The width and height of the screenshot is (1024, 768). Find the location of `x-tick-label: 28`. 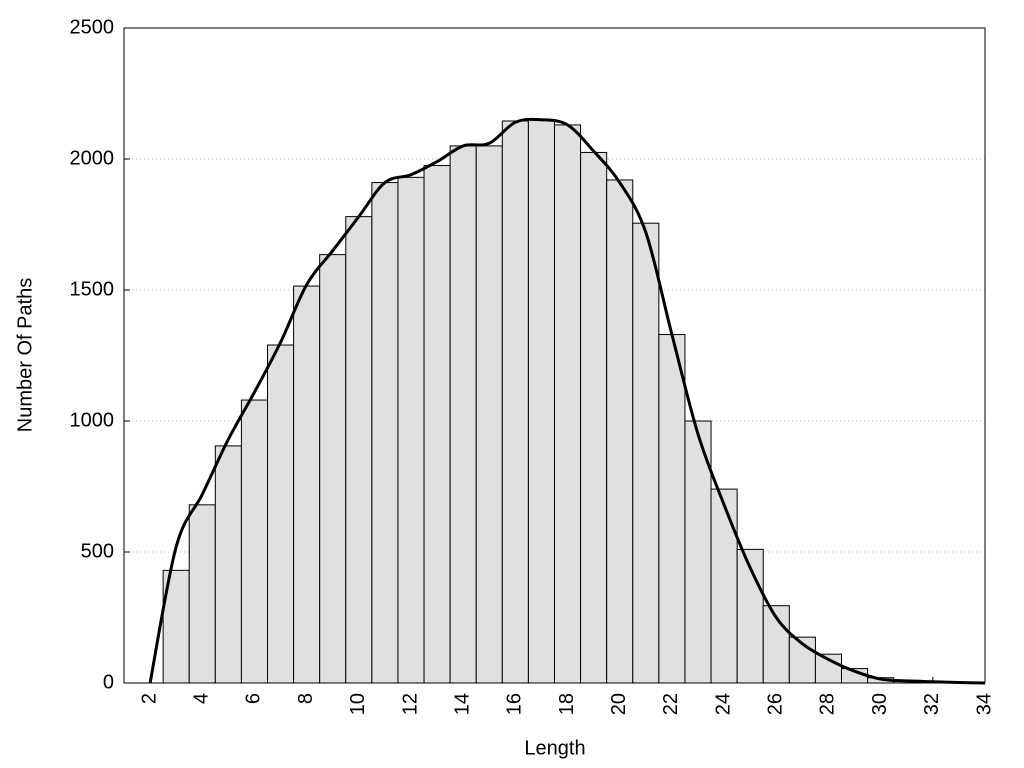

x-tick-label: 28 is located at coordinates (828, 704).